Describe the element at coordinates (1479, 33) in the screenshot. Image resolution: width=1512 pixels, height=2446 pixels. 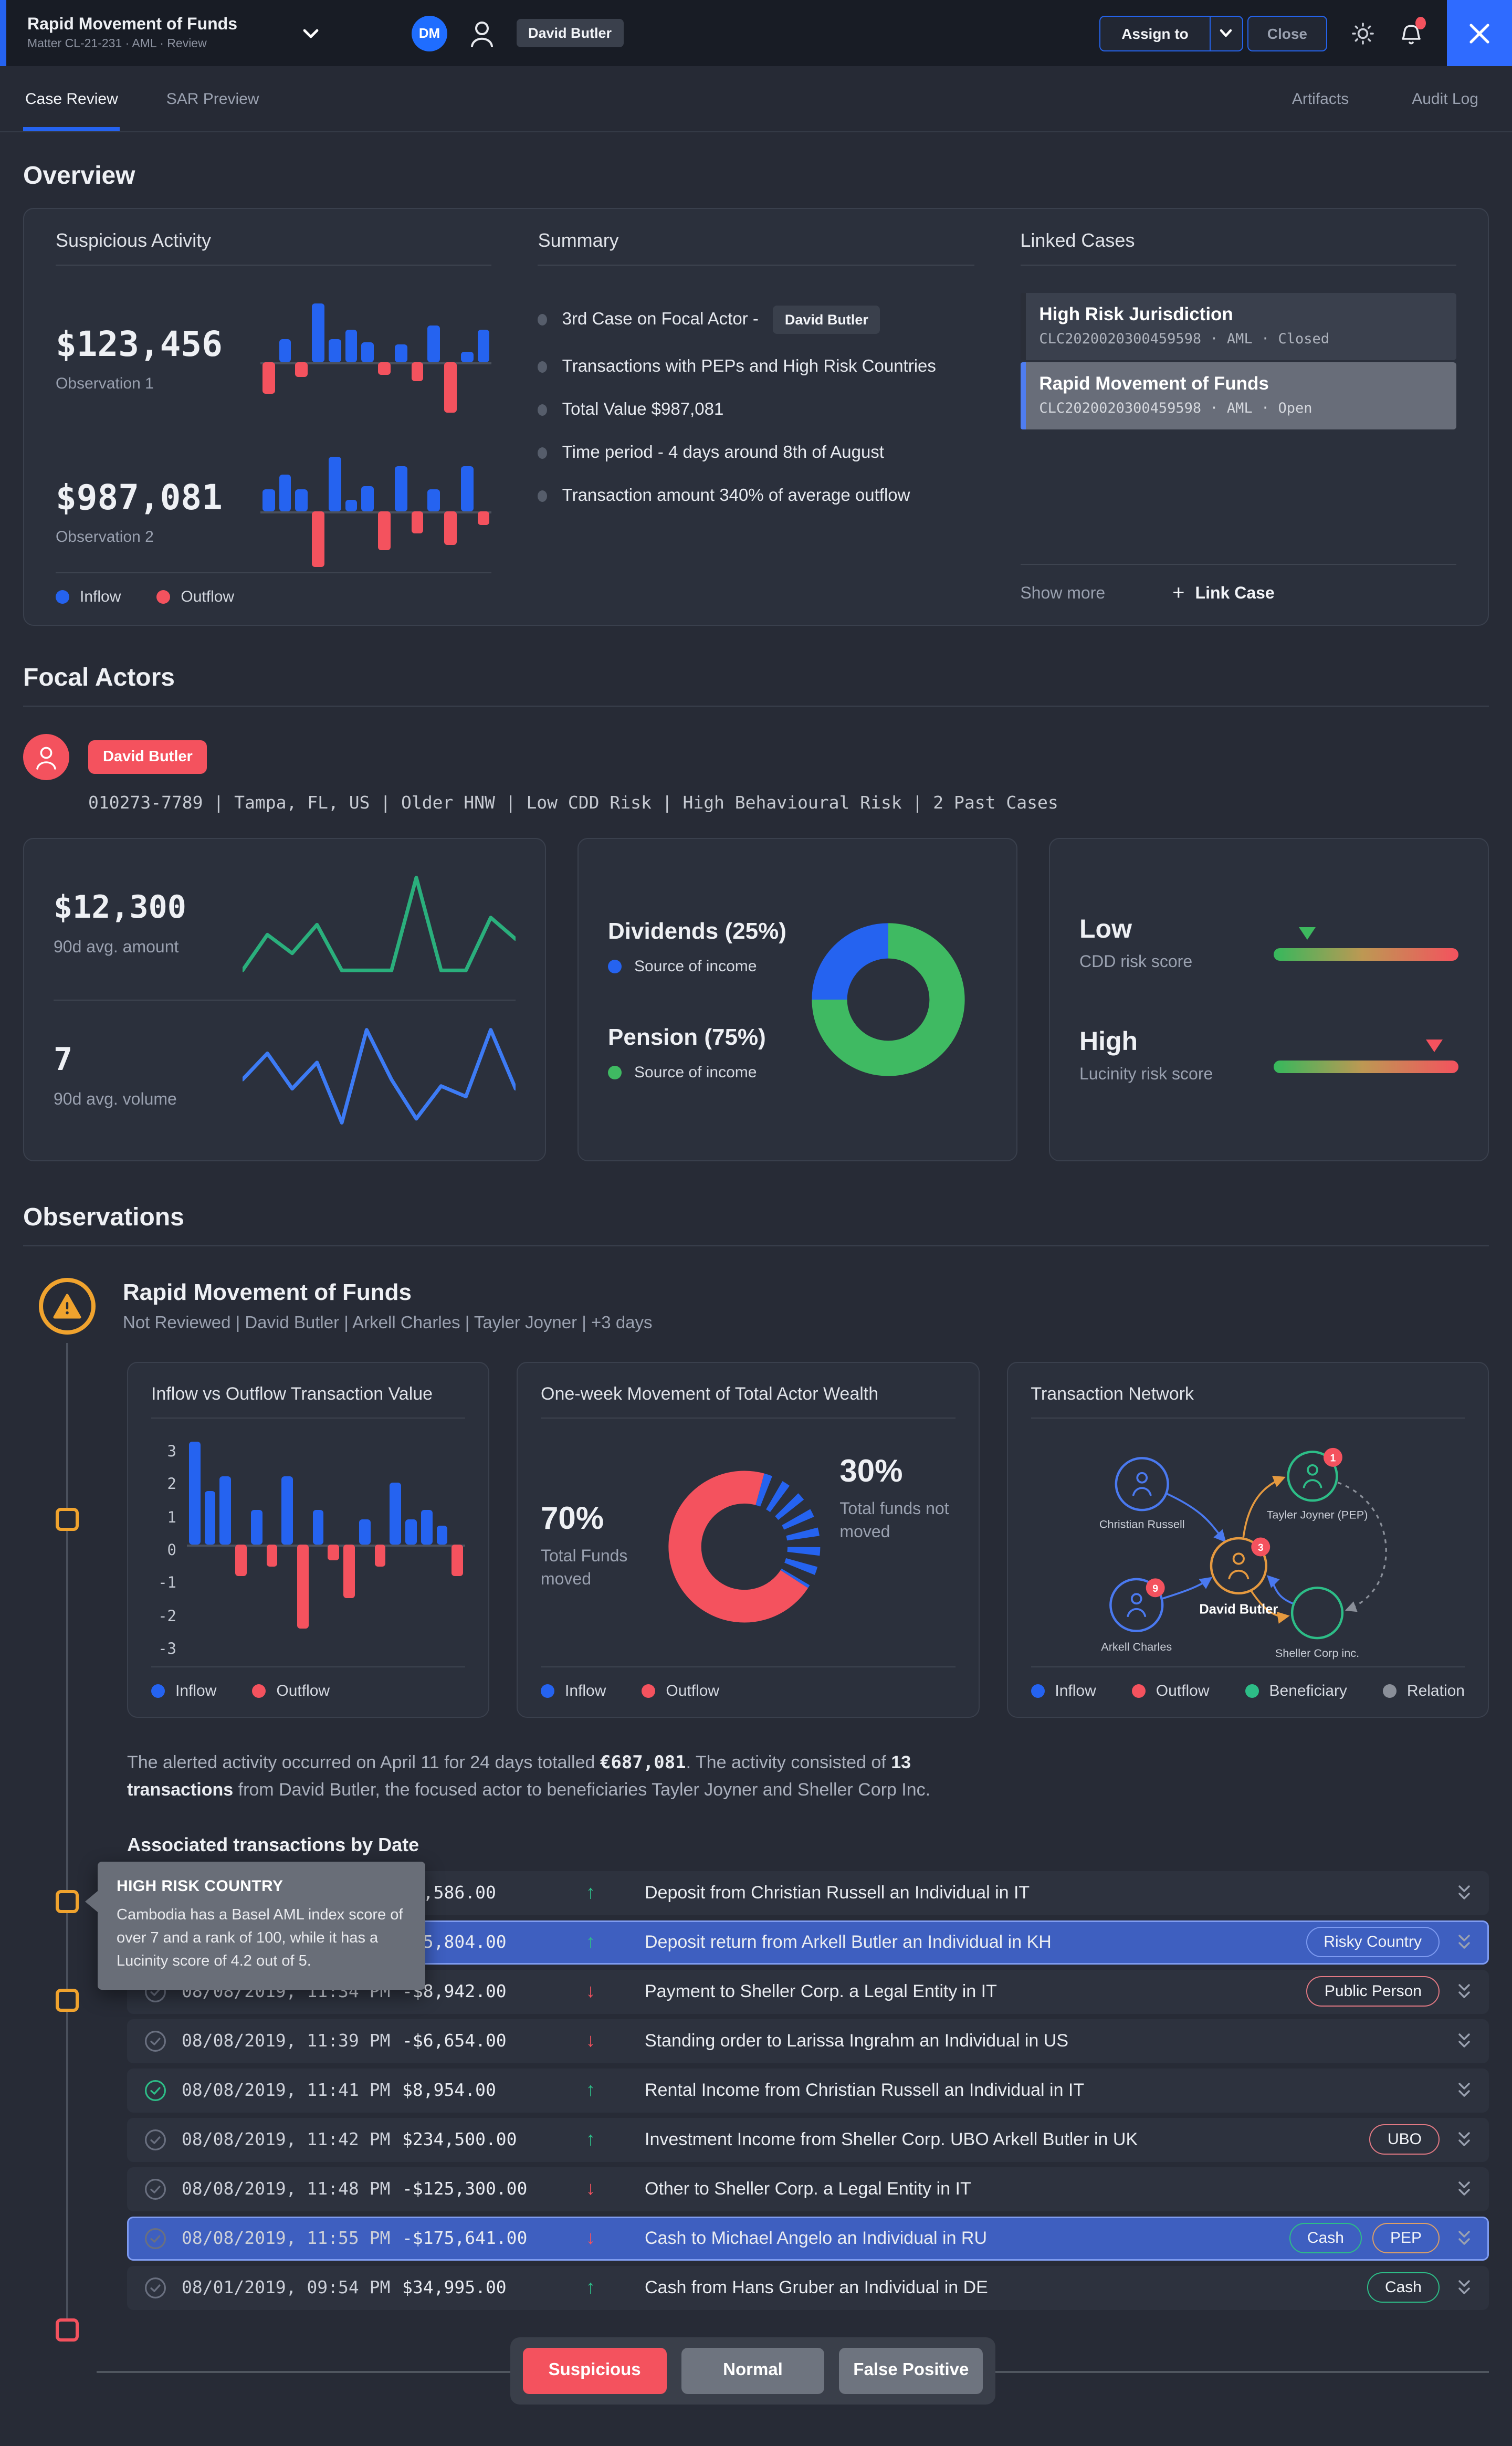
I see `close-window-button` at that location.